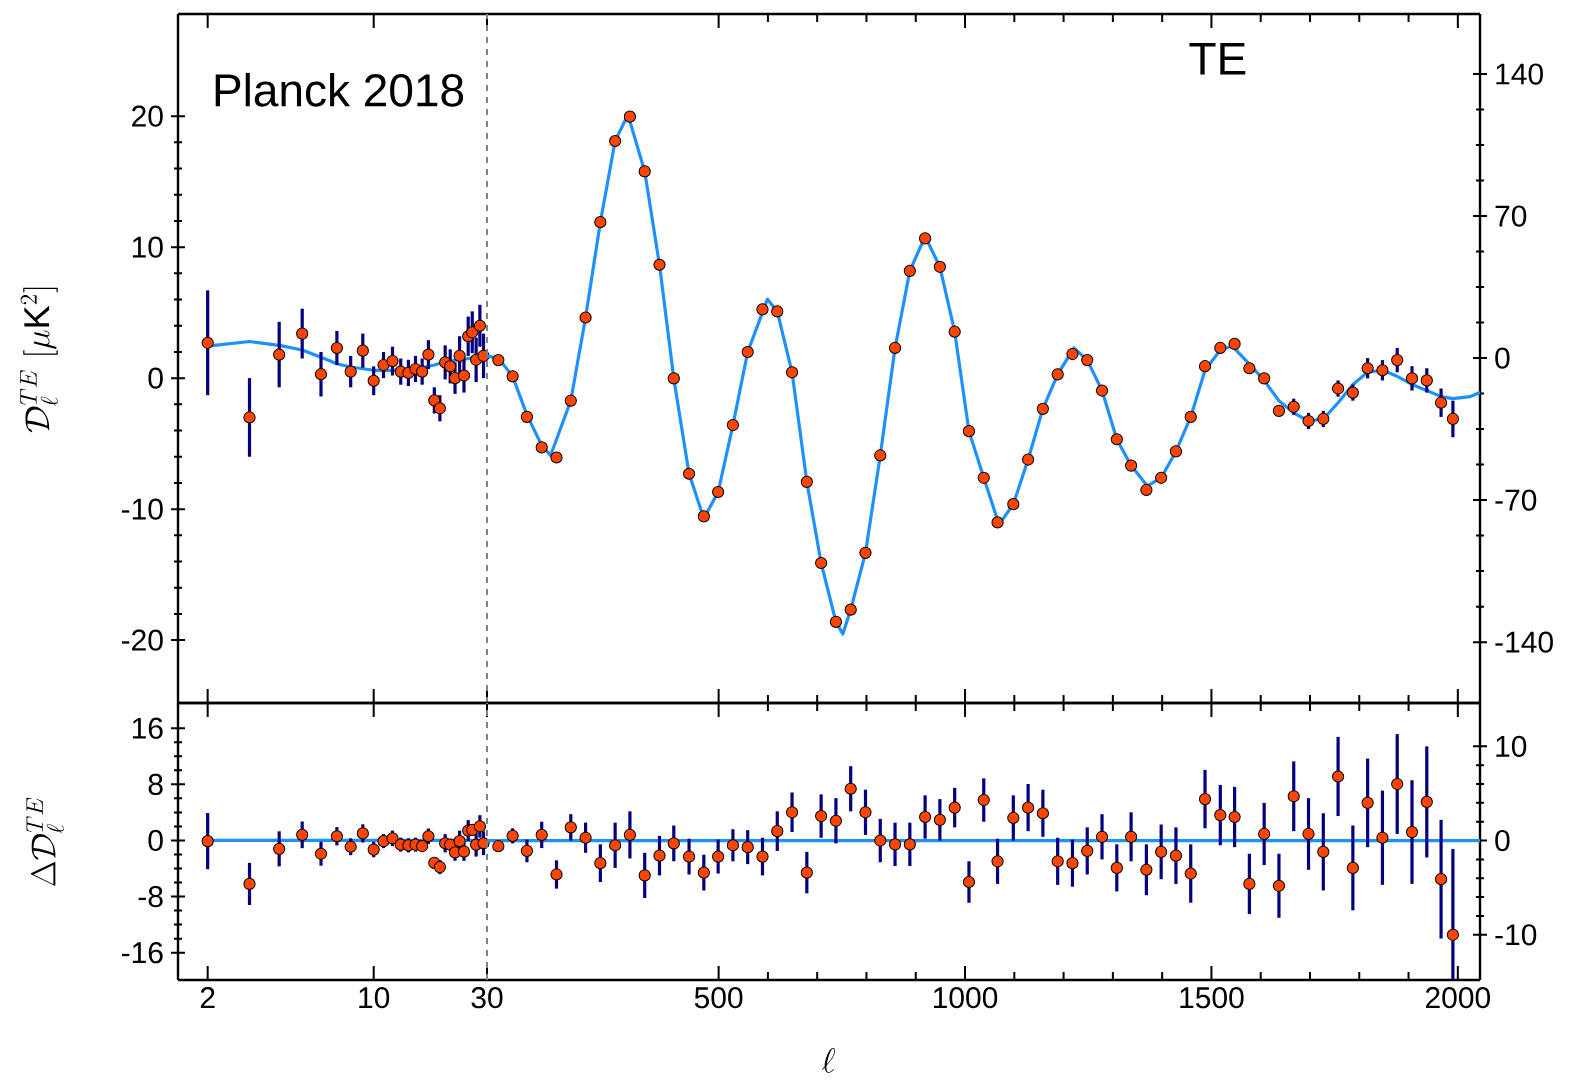 The image size is (1573, 1083). Describe the element at coordinates (1511, 746) in the screenshot. I see `y2-tick-label: 10` at that location.